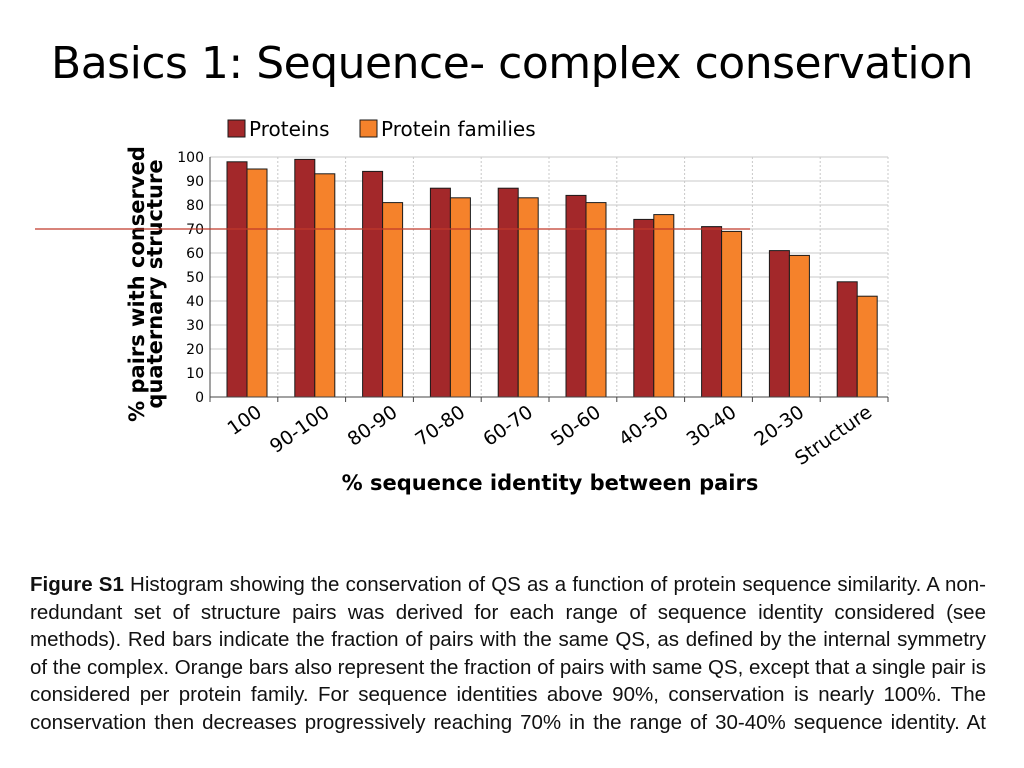  I want to click on legend-layer: Proteins Protein families, so click(381, 129).